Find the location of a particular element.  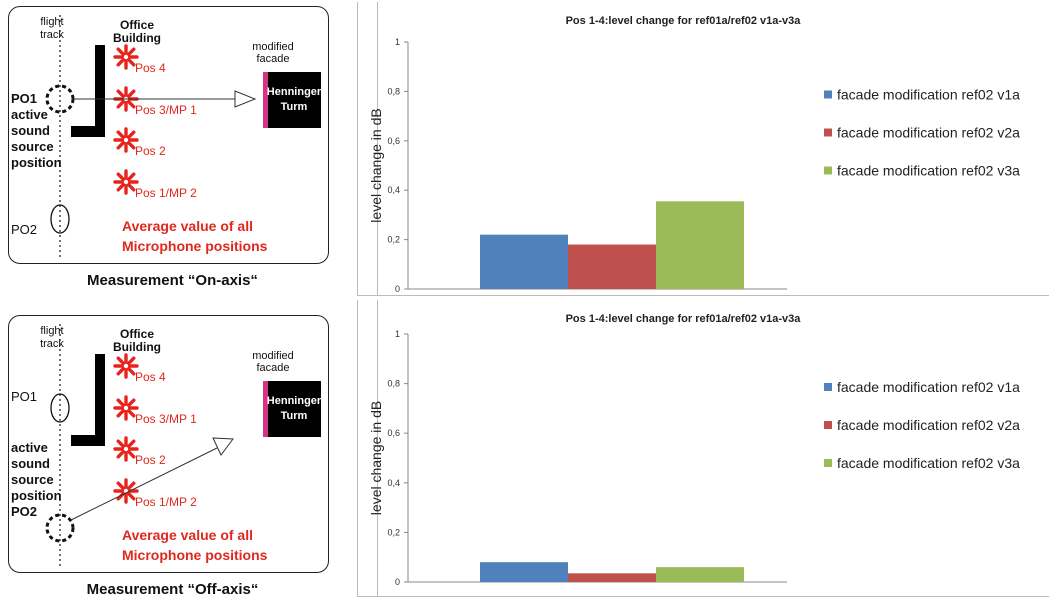

legend-label-1: facade modification ref02 v1a is located at coordinates (928, 387).